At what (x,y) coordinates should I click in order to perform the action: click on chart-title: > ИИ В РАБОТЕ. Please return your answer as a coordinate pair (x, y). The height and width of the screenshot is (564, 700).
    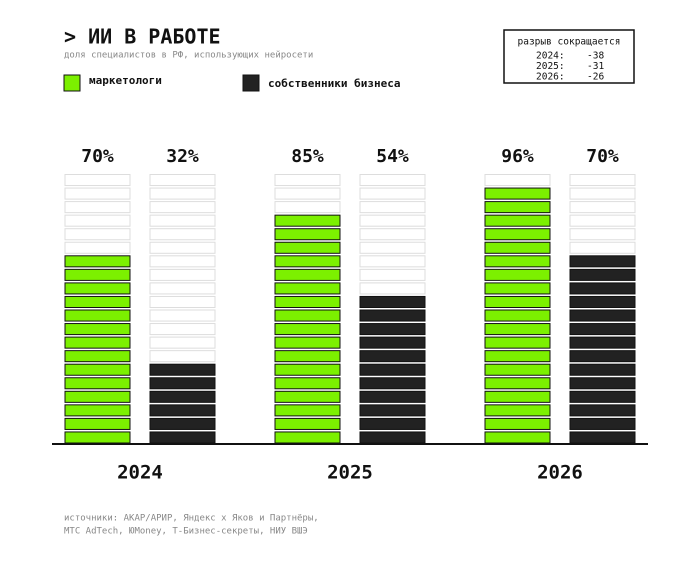
    Looking at the image, I should click on (142, 37).